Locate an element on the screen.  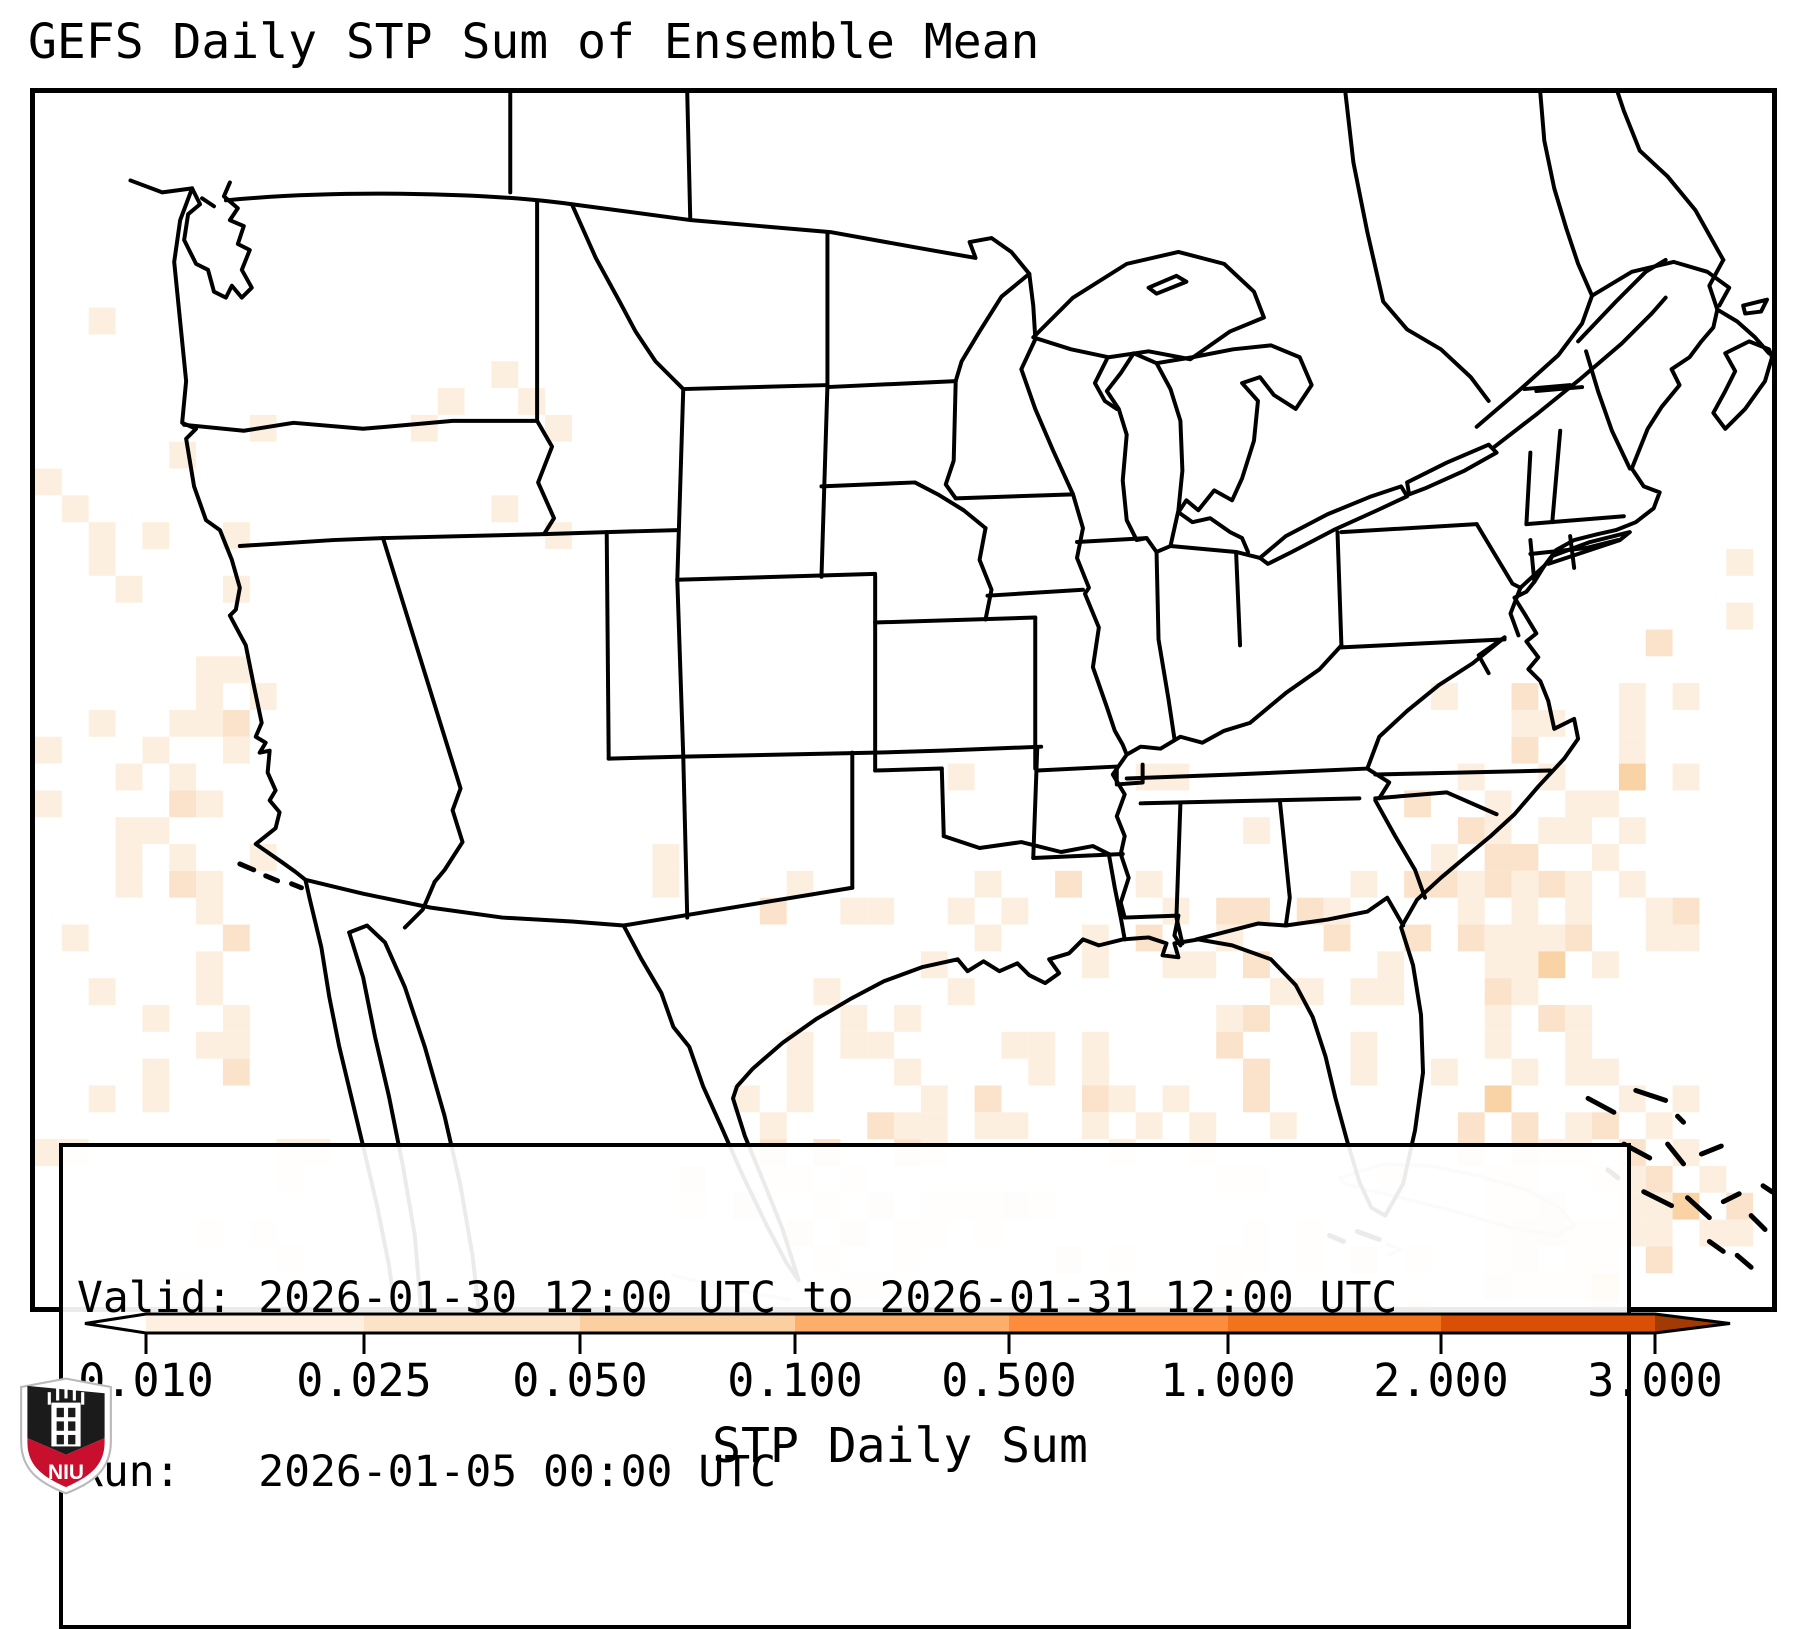
niu-shield-icon: NIU is located at coordinates (66, 1436).